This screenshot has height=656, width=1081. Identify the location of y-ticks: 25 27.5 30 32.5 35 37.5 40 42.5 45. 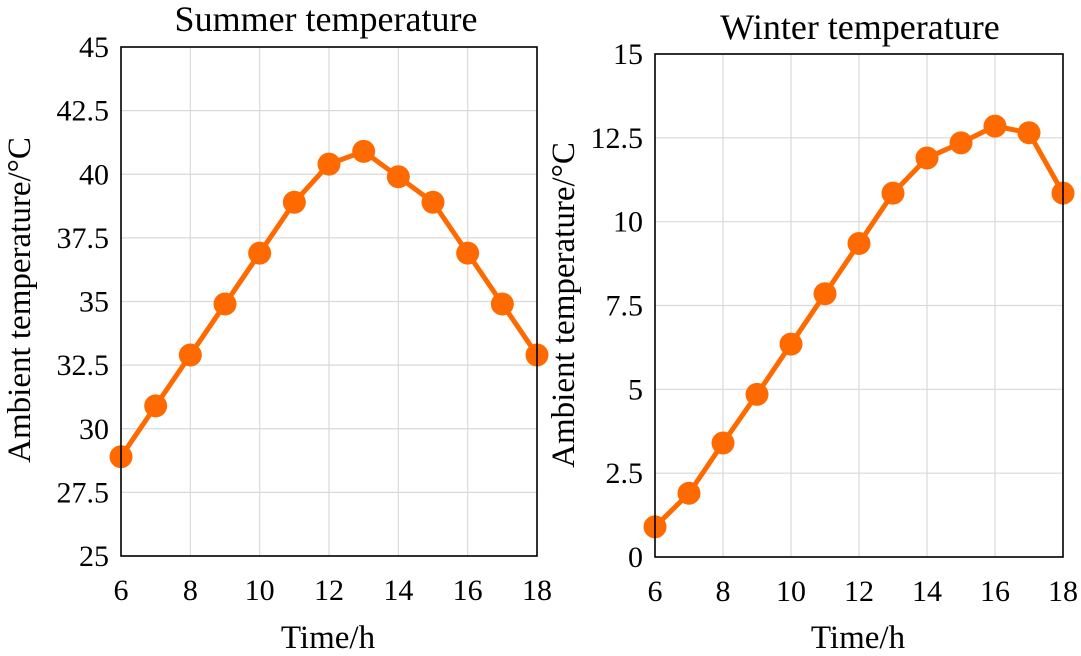
(83, 302).